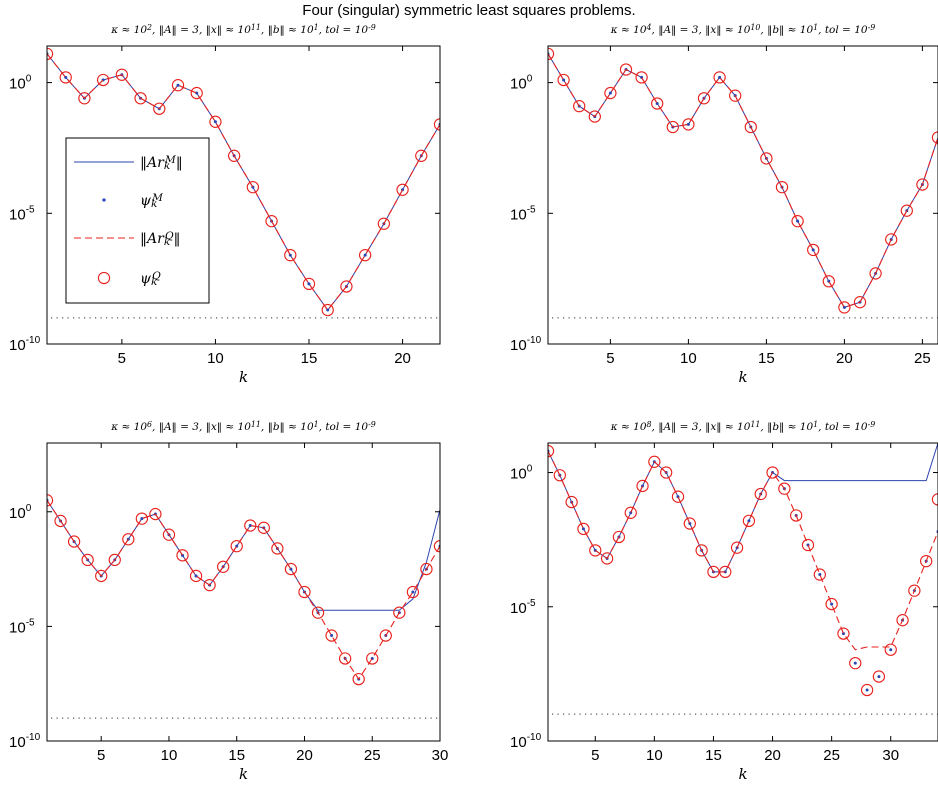  What do you see at coordinates (161, 163) in the screenshot?
I see `legend-label: ‖ArkM‖` at bounding box center [161, 163].